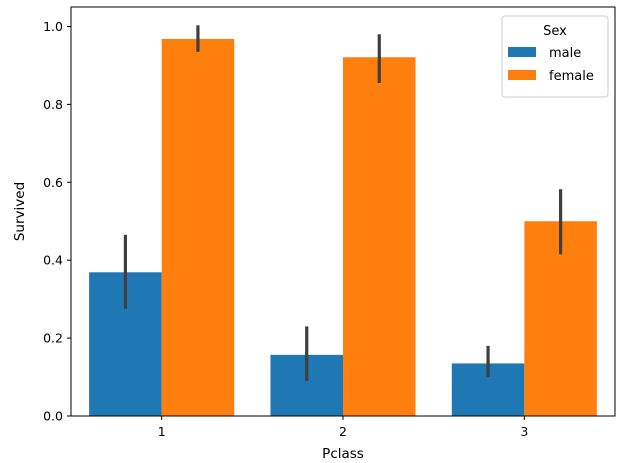 This screenshot has width=622, height=463. What do you see at coordinates (555, 31) in the screenshot?
I see `legend-title: Sex` at bounding box center [555, 31].